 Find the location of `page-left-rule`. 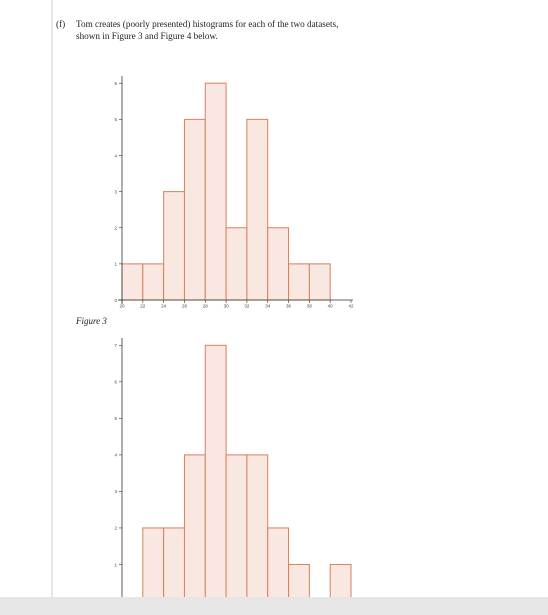

page-left-rule is located at coordinates (52, 299).